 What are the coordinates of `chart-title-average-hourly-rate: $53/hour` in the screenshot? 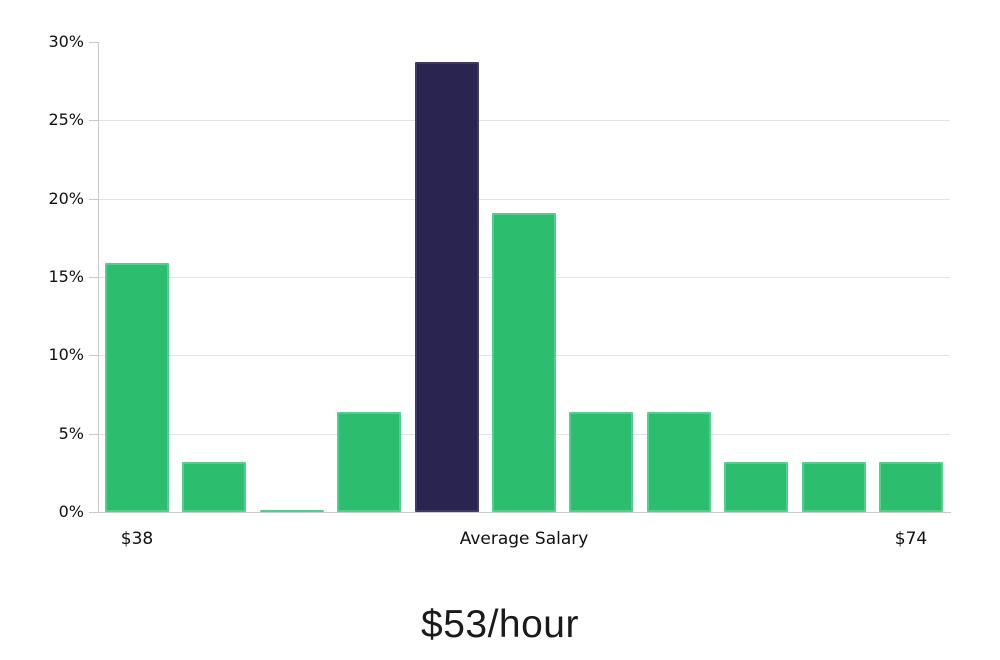 It's located at (500, 624).